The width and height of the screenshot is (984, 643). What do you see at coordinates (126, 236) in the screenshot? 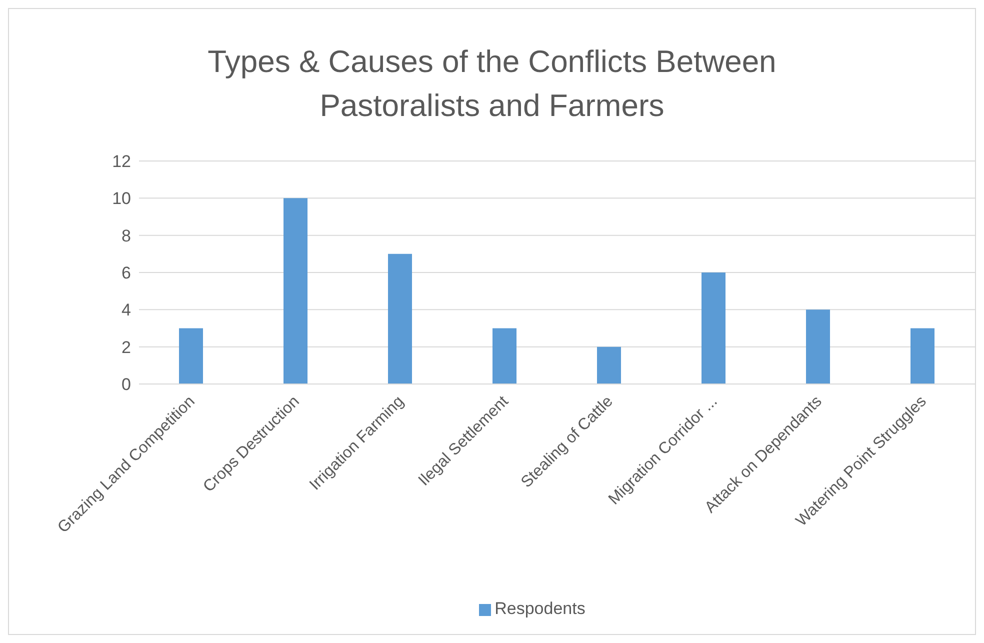
I see `y-tick-label: 8` at bounding box center [126, 236].